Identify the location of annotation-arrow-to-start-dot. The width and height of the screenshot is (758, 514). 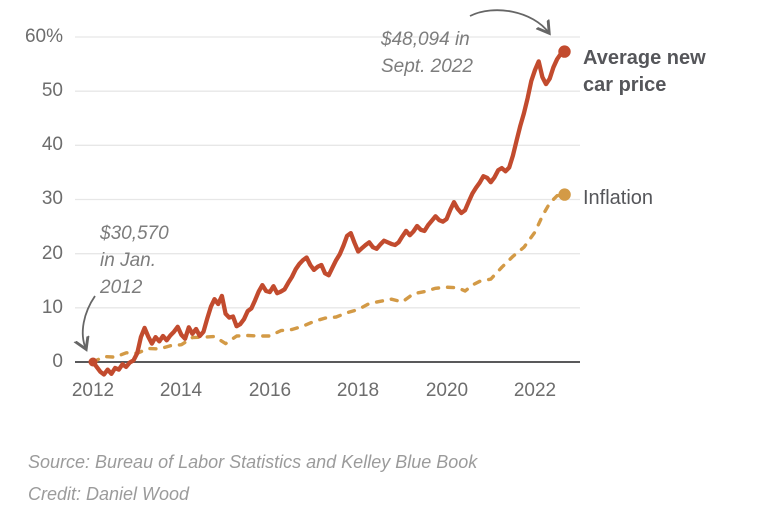
(89, 322).